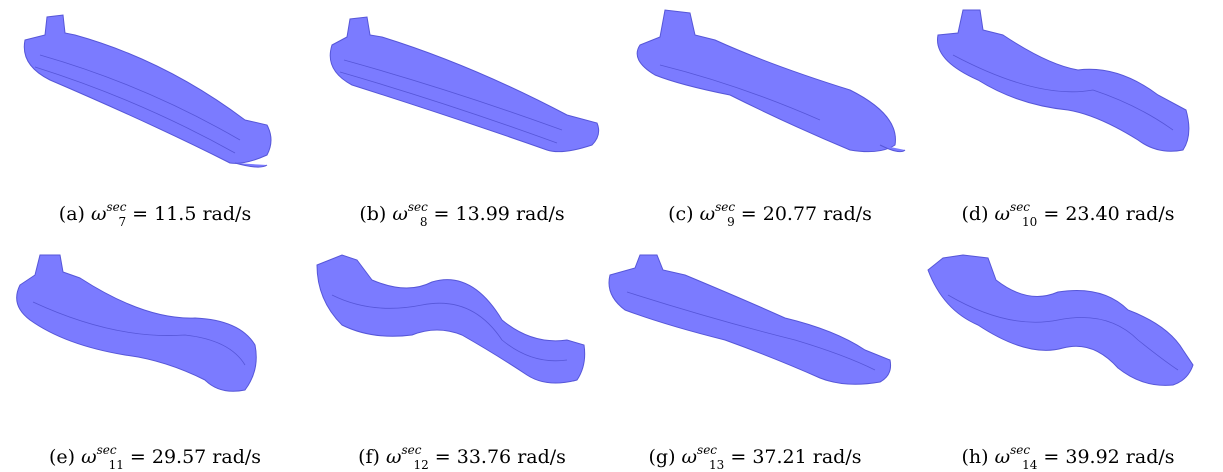  What do you see at coordinates (155, 457) in the screenshot?
I see `caption-e: (e) ωsec11 = 29.57 rad/s` at bounding box center [155, 457].